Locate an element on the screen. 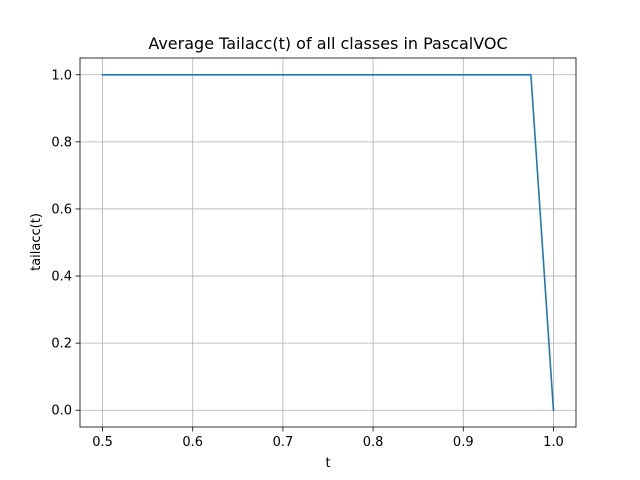 This screenshot has width=640, height=480. x-tick-label: 0.6 is located at coordinates (192, 442).